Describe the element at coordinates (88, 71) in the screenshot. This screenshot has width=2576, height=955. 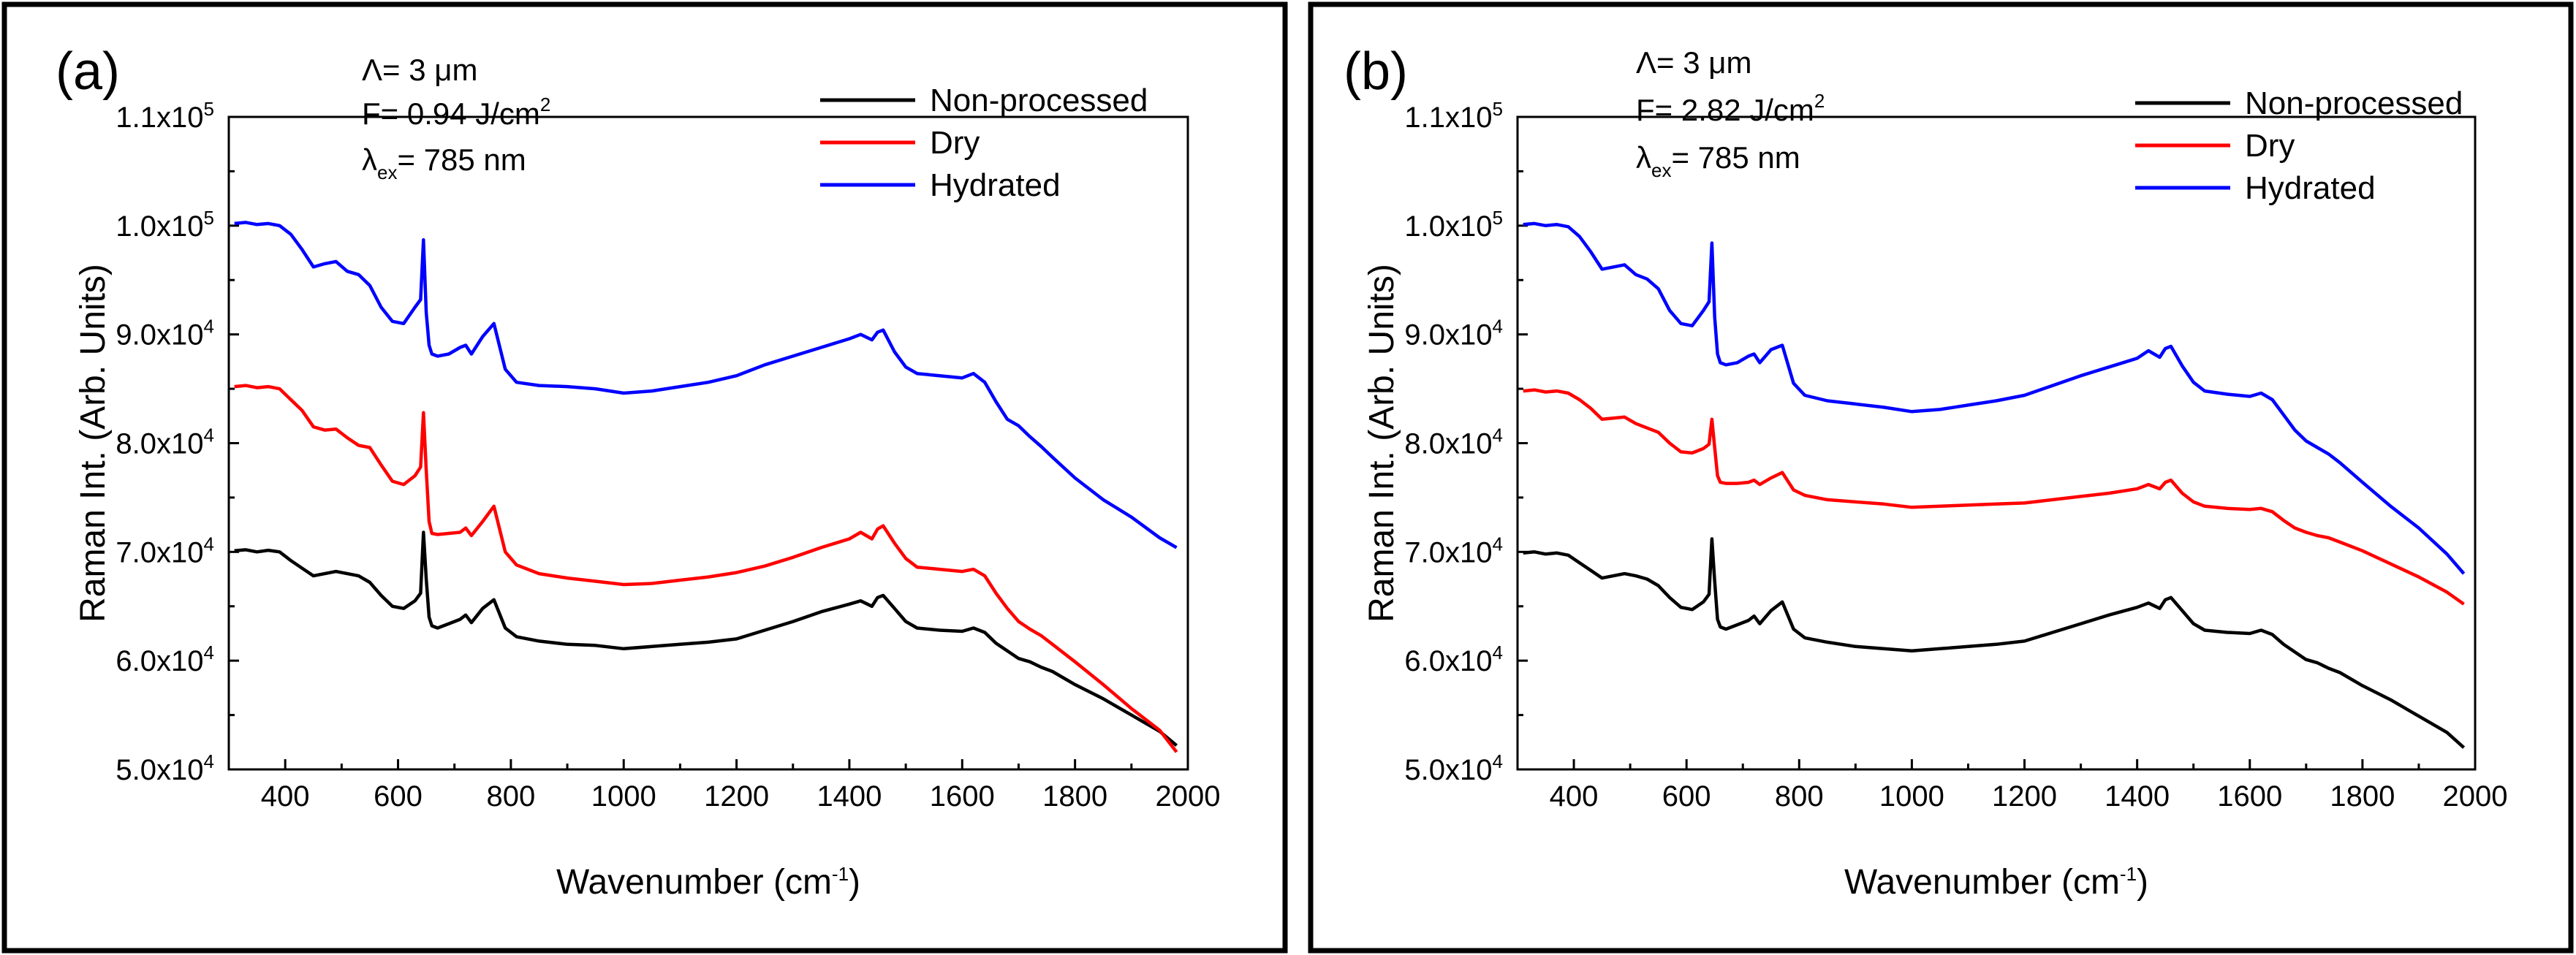
I see `panel-a-label: (a)` at that location.